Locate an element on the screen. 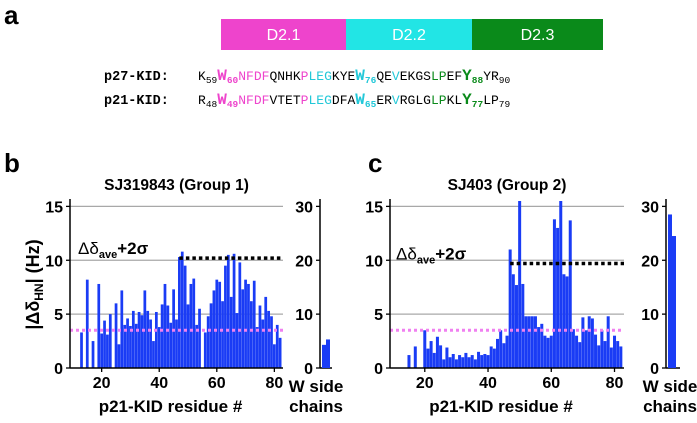 This screenshot has width=697, height=423. x-tick-label: 60 is located at coordinates (217, 383).